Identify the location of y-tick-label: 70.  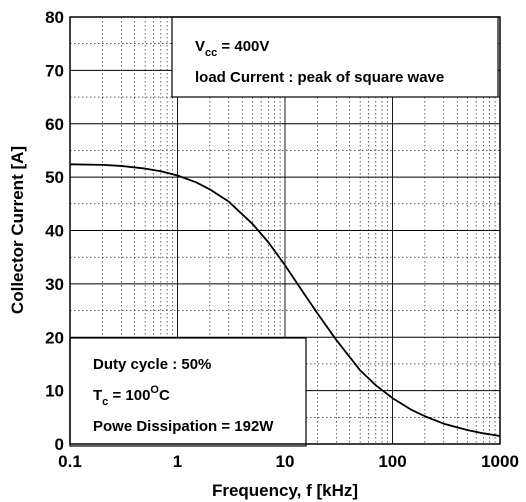
(54, 70).